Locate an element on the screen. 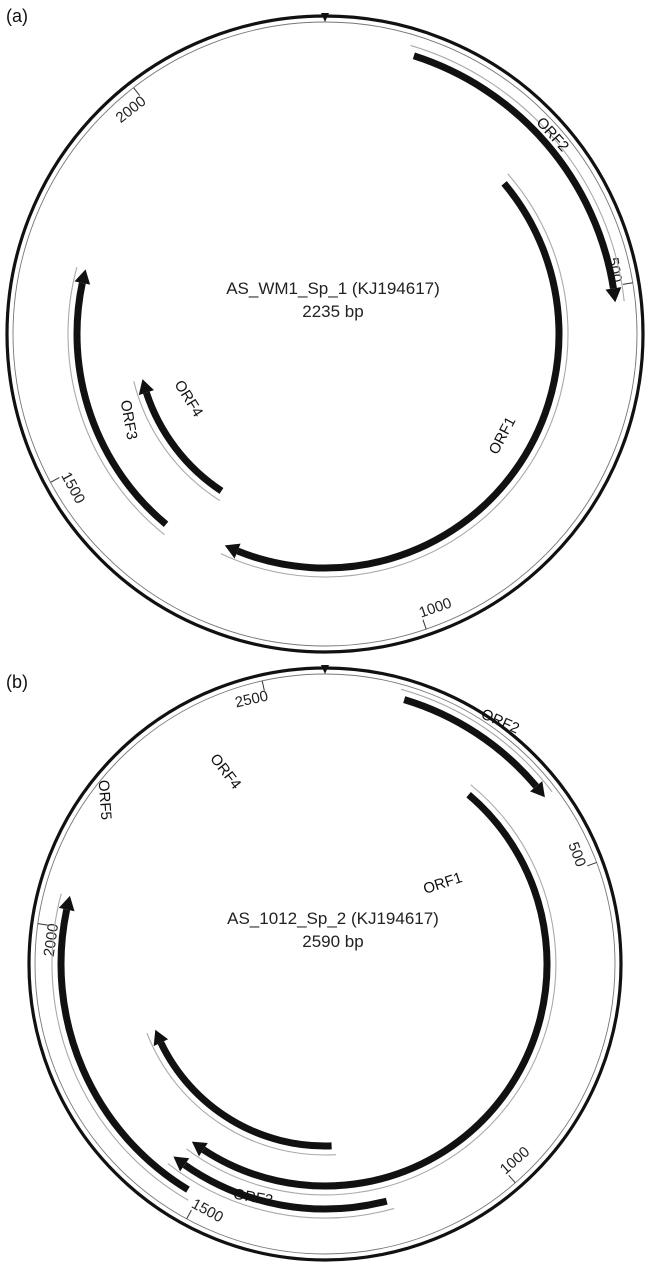  tick-label: 2500 is located at coordinates (251, 700).